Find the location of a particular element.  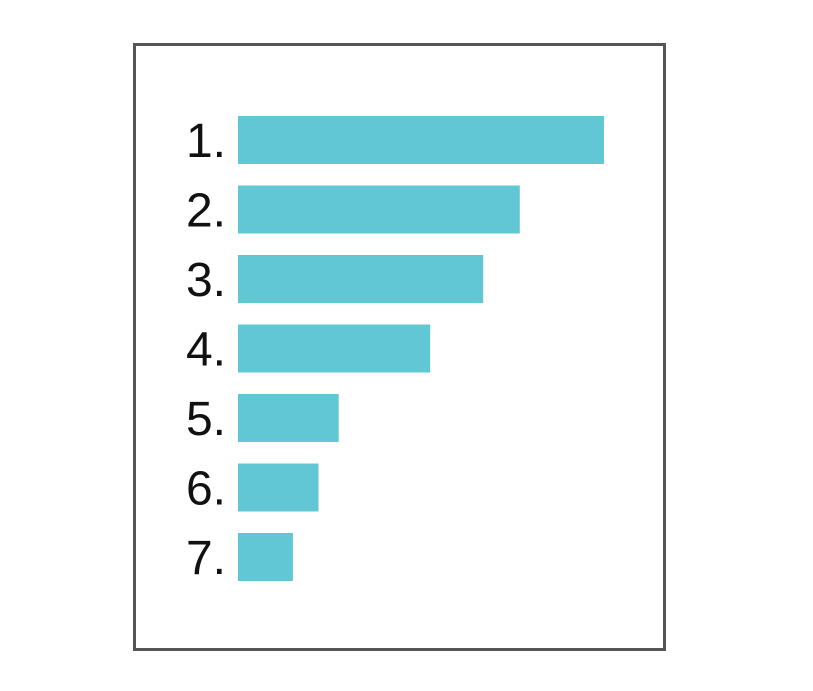

rank-label-1: 1. is located at coordinates (206, 141).